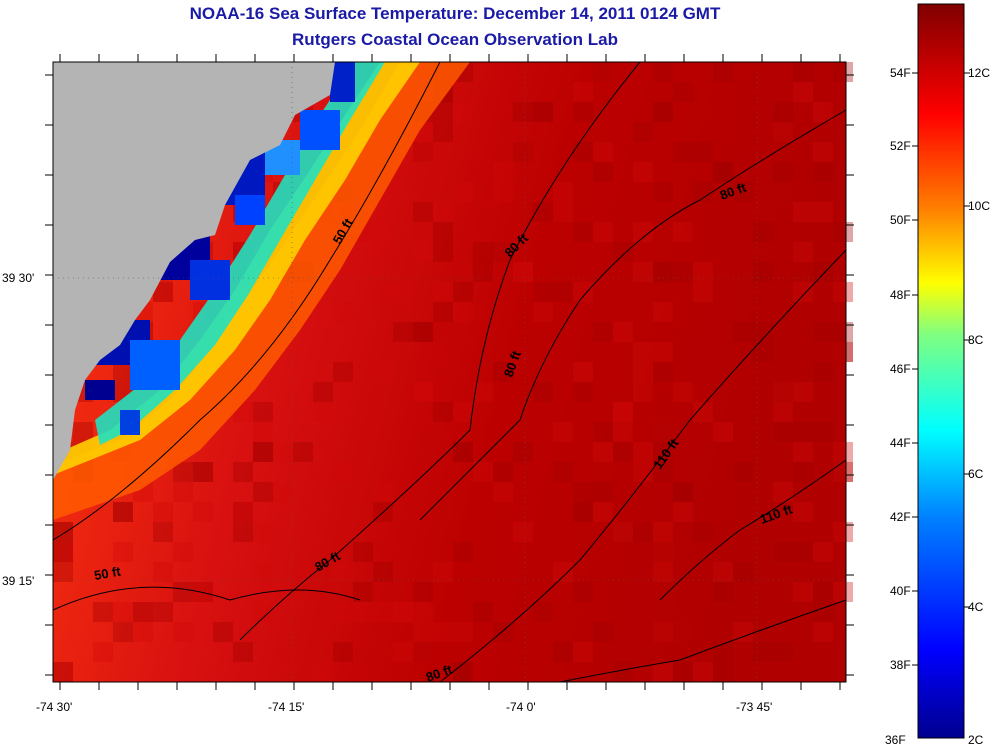 The height and width of the screenshot is (754, 992). What do you see at coordinates (900, 665) in the screenshot?
I see `colorbar-f-label: 38F` at bounding box center [900, 665].